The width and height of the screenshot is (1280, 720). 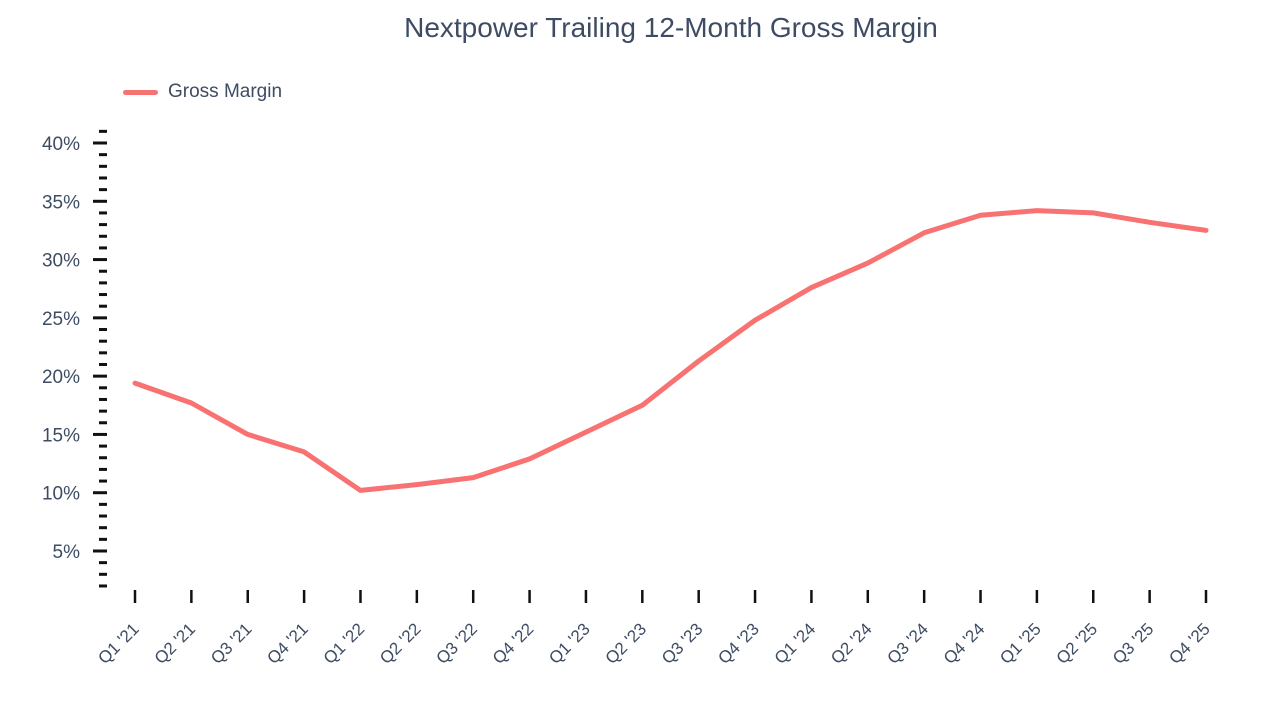 I want to click on x-axis-label: Q1 '23, so click(x=569, y=643).